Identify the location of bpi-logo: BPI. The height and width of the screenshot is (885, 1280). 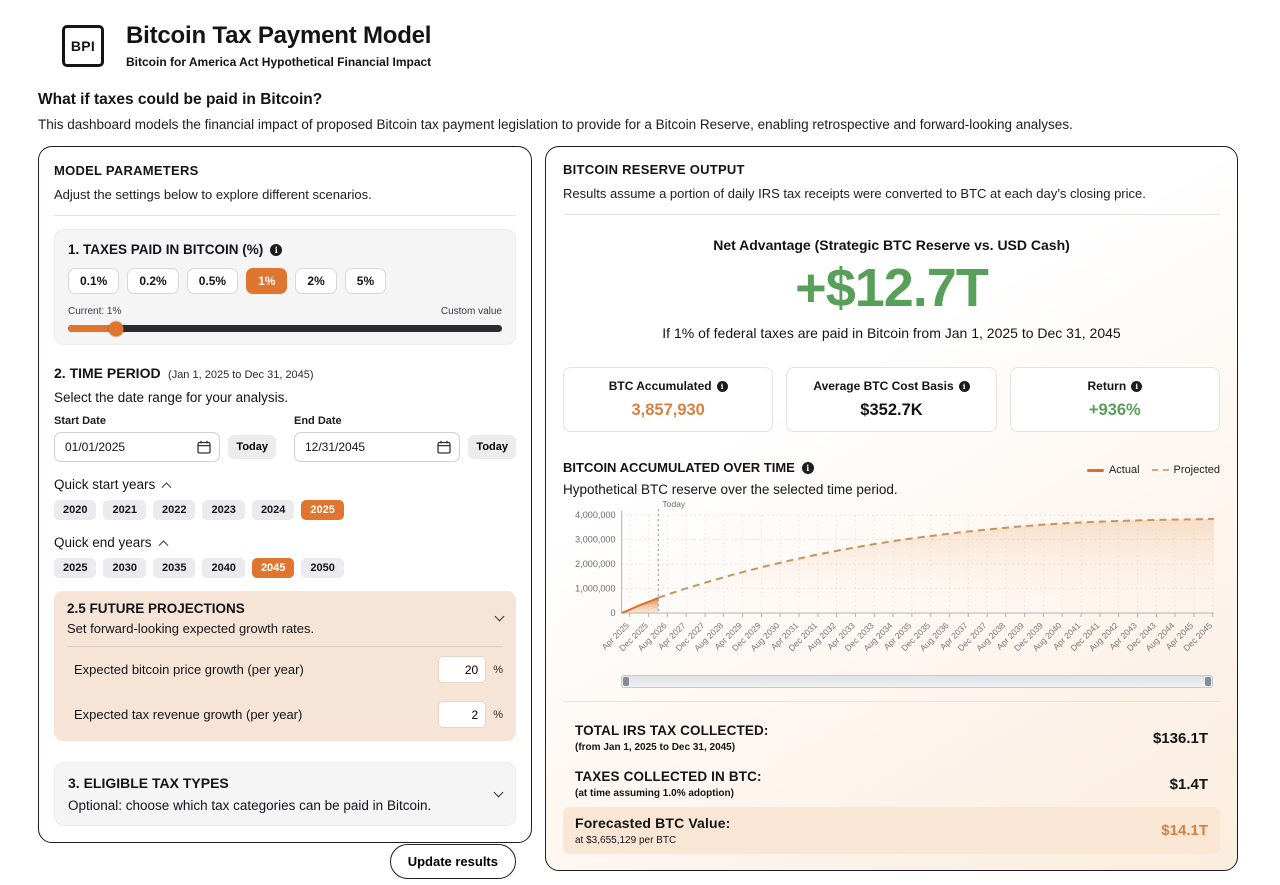
(83, 45).